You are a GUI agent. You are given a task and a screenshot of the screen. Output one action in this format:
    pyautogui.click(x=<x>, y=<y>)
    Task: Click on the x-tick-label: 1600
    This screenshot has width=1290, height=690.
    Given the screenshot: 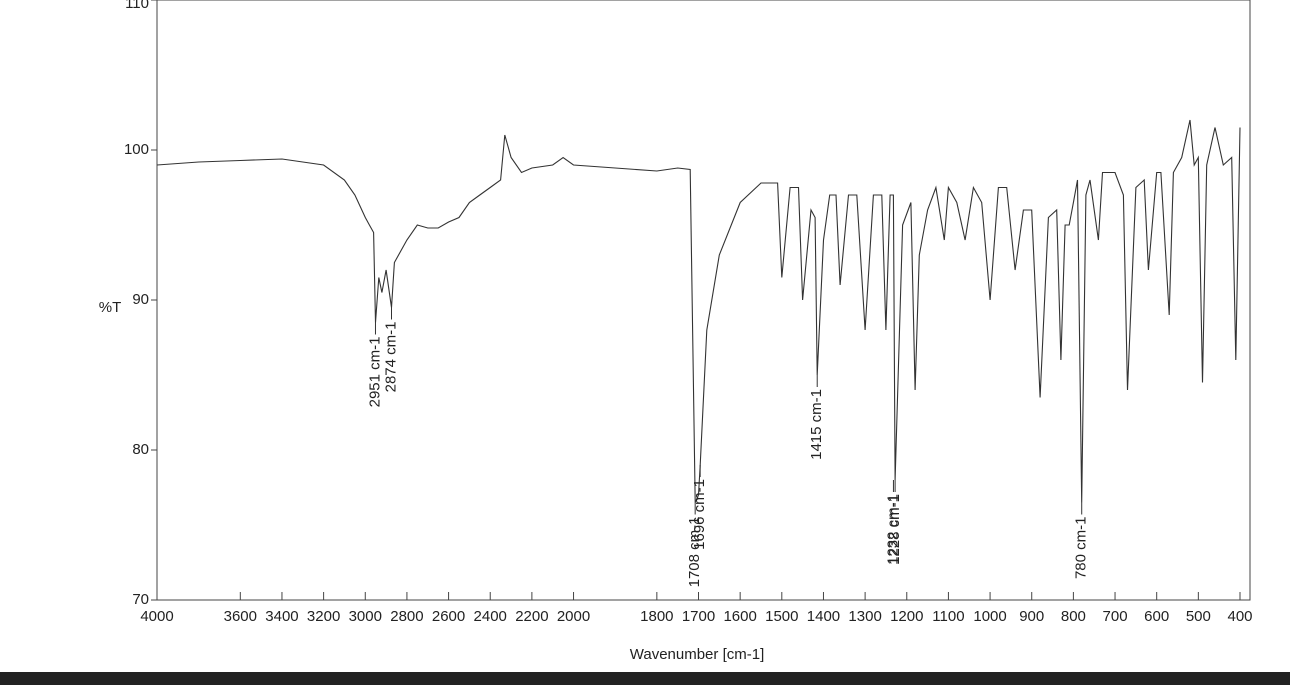 What is the action you would take?
    pyautogui.click(x=739, y=616)
    